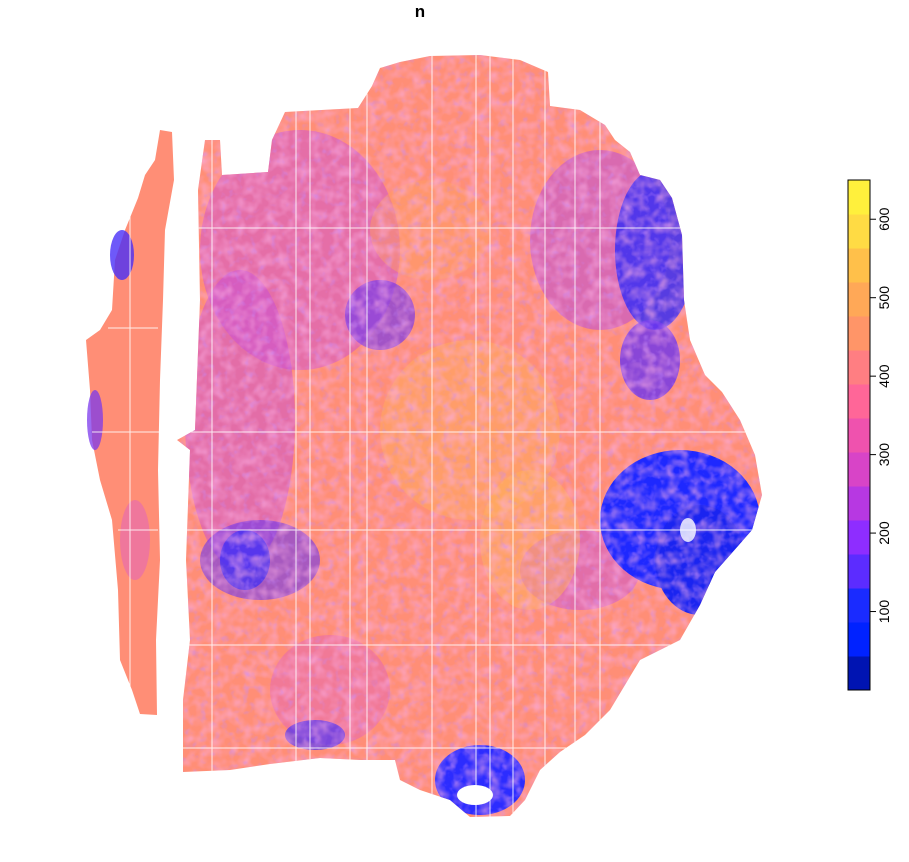 This screenshot has height=862, width=909. Describe the element at coordinates (884, 455) in the screenshot. I see `legend-tick-label: 300` at that location.